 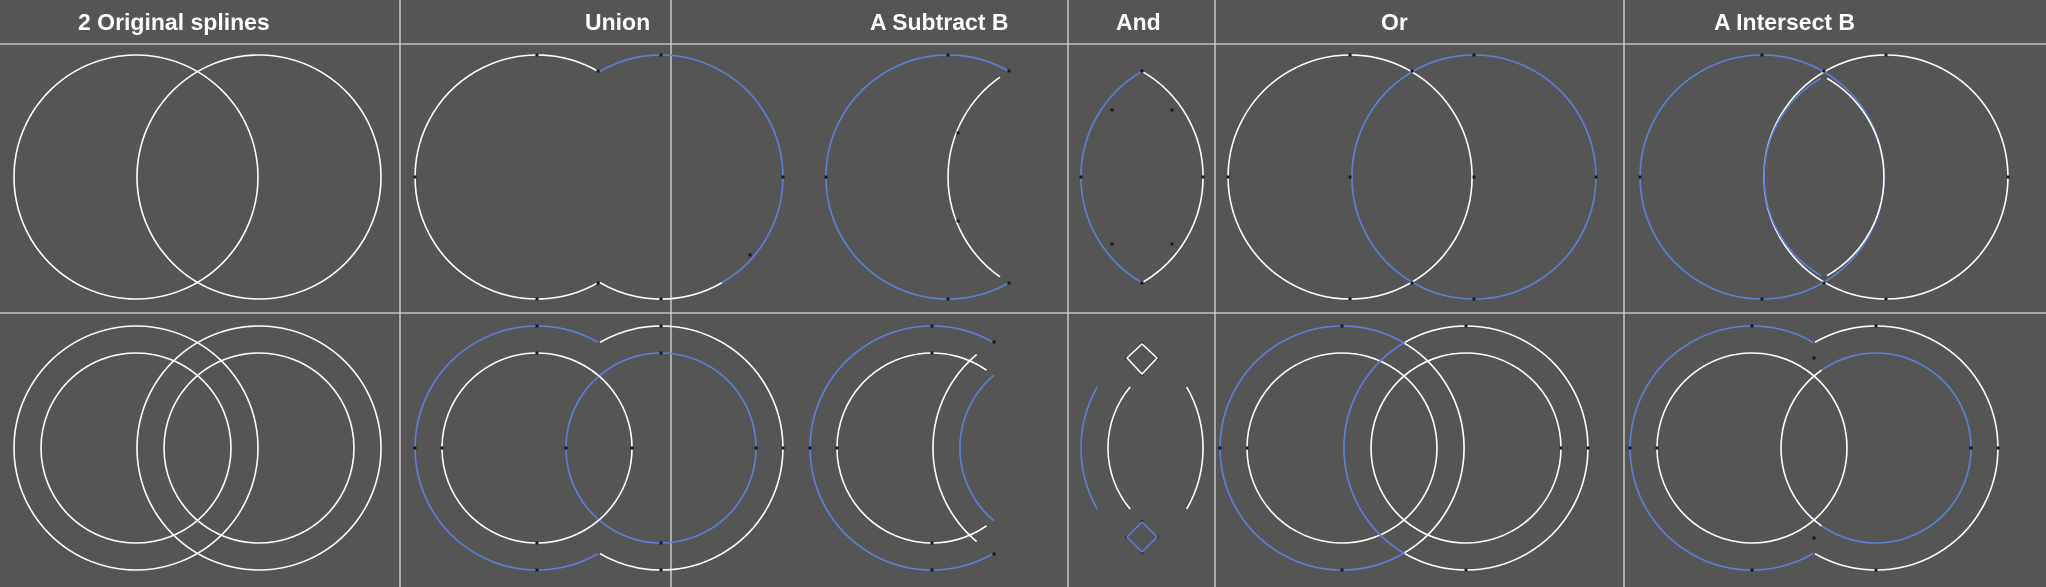 I want to click on cell-or-row2, so click(x=1404, y=448).